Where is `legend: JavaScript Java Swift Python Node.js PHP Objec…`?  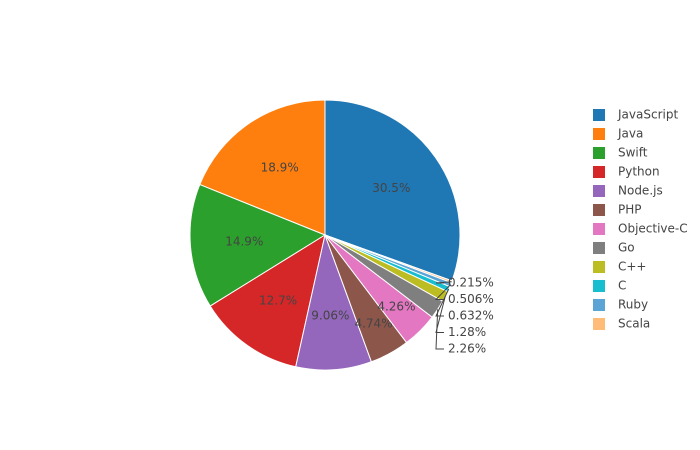 legend: JavaScript Java Swift Python Node.js PHP Objec… is located at coordinates (640, 219).